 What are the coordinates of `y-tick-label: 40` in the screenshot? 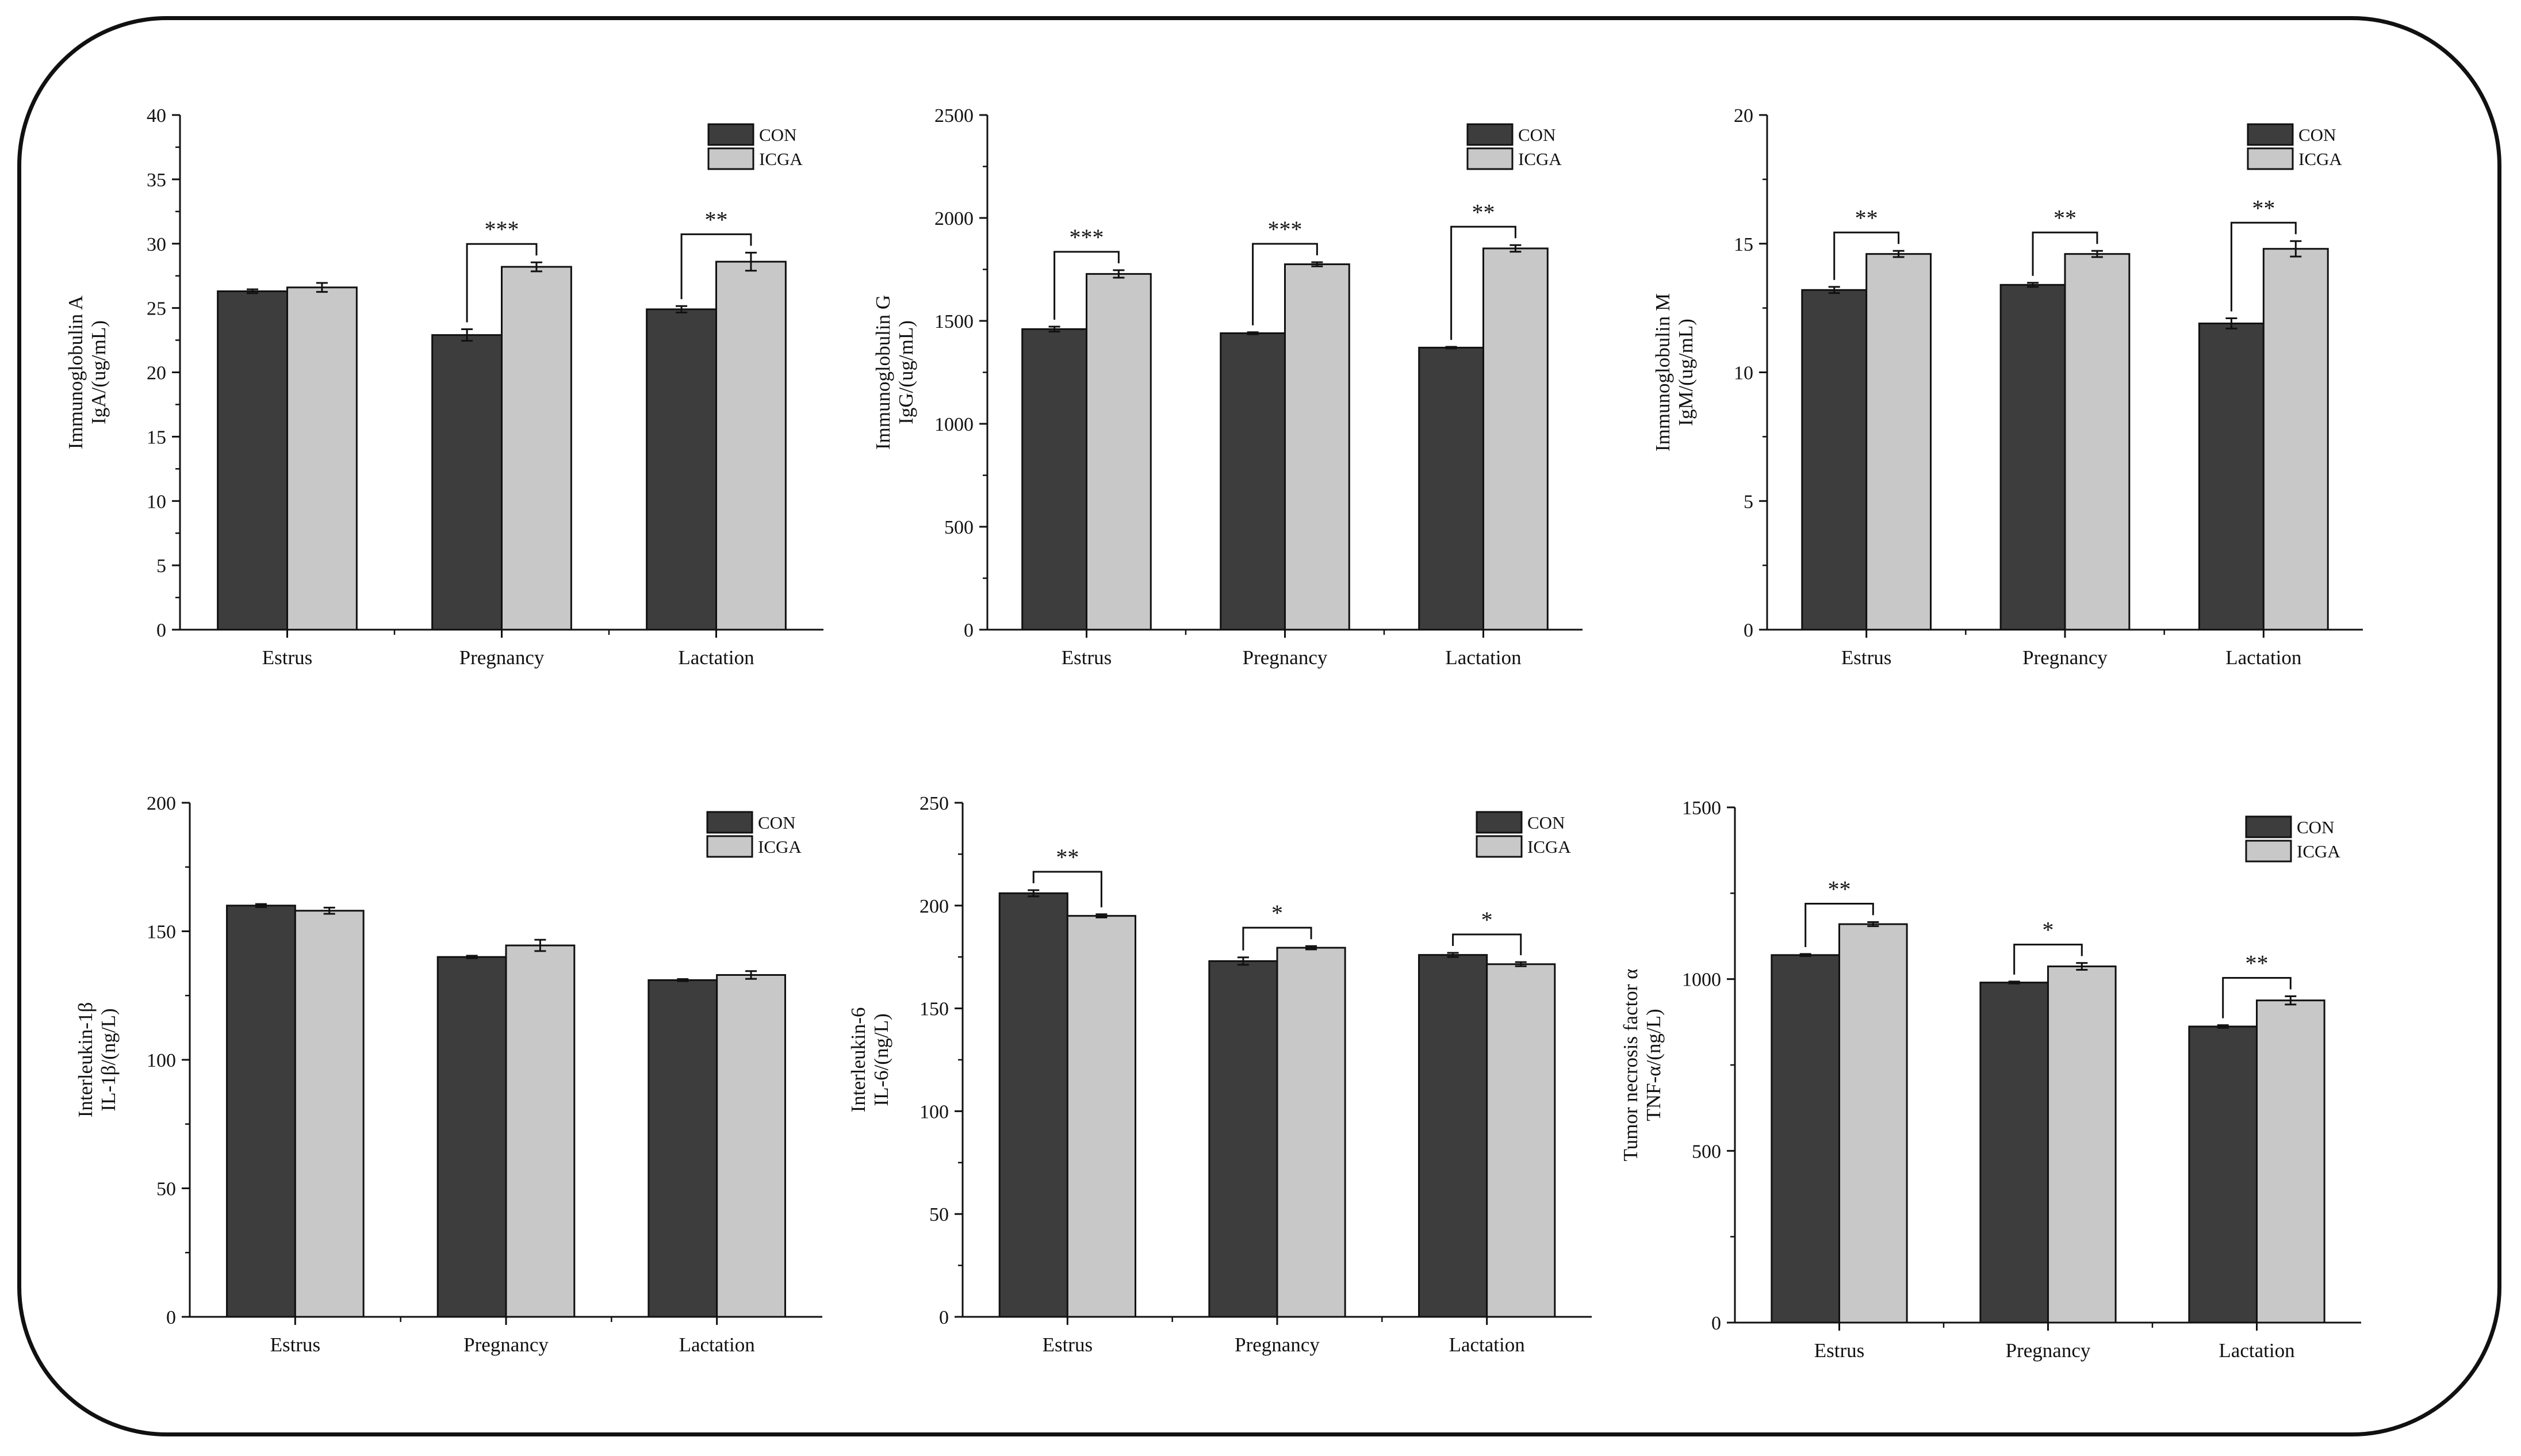 It's located at (156, 116).